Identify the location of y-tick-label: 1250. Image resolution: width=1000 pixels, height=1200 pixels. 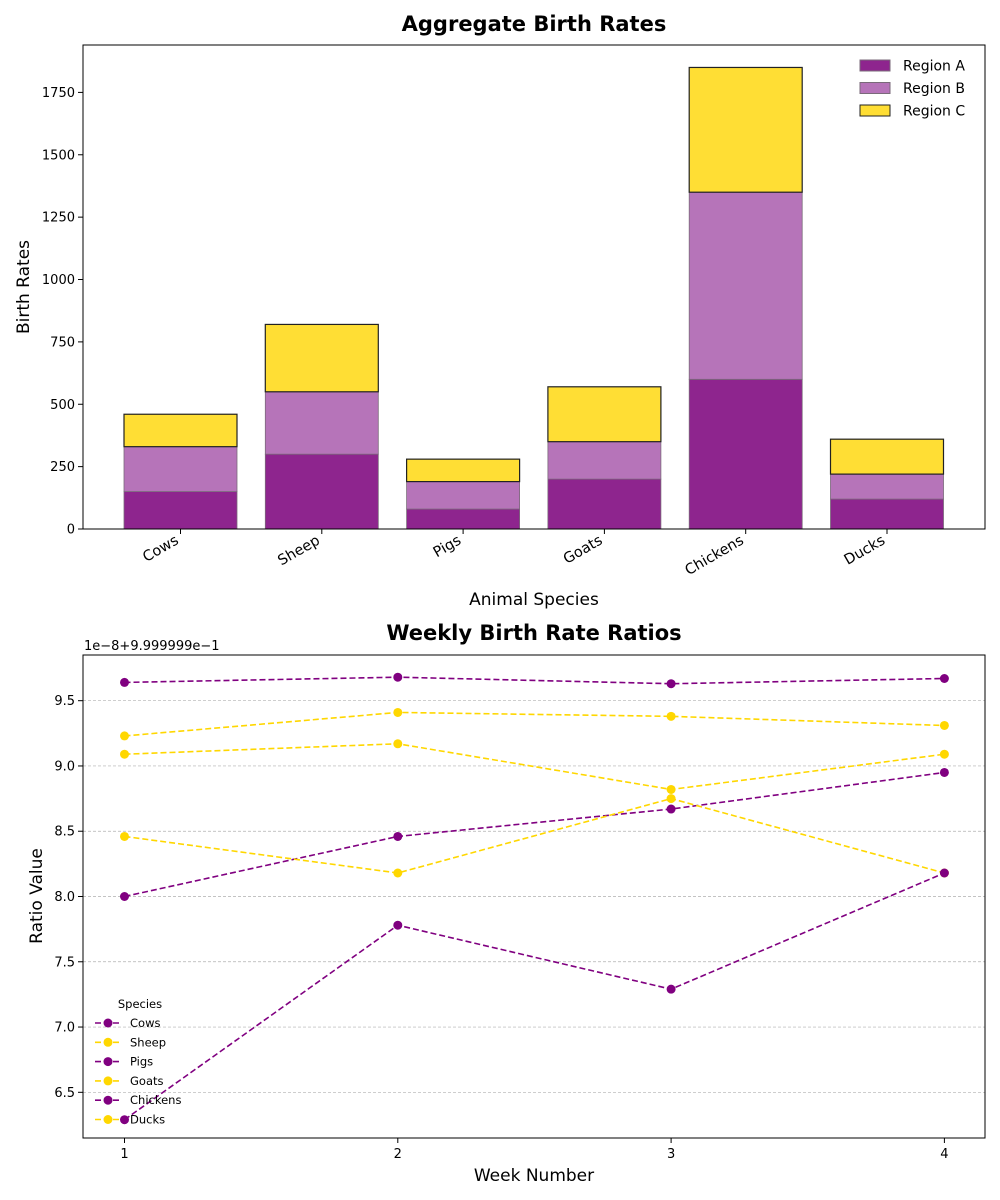
(58, 218).